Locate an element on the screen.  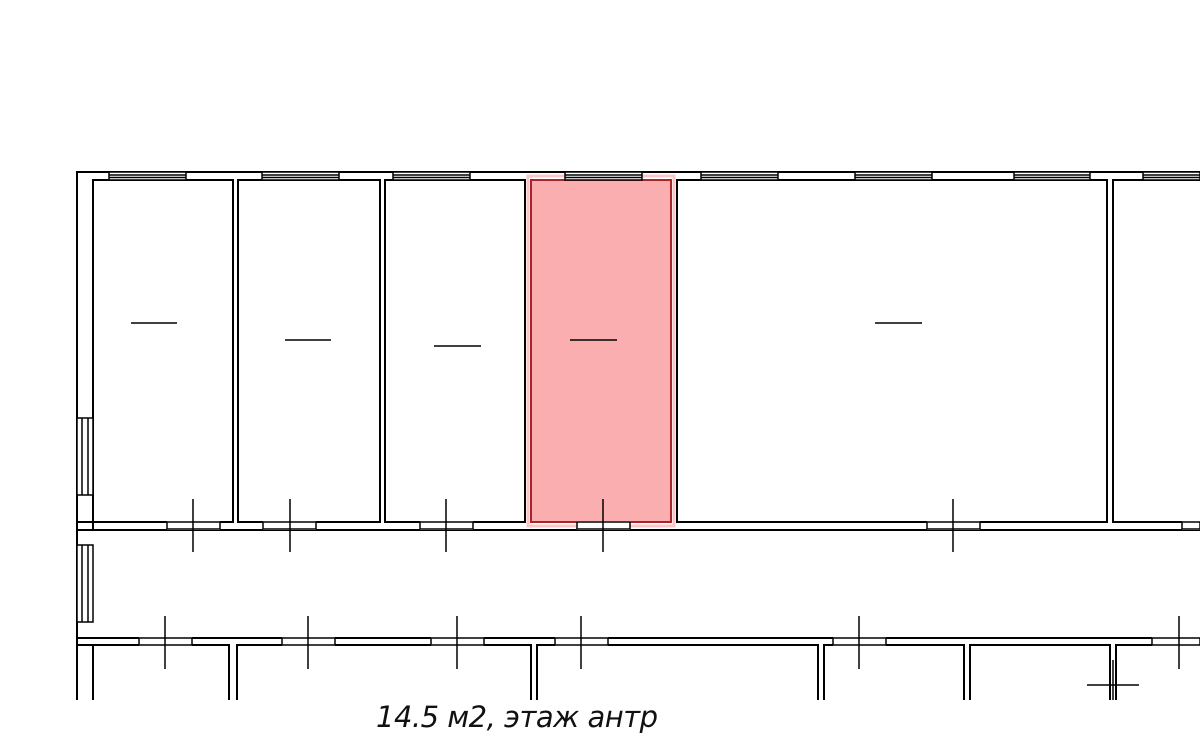
room-4-highlighted is located at coordinates (601, 351).